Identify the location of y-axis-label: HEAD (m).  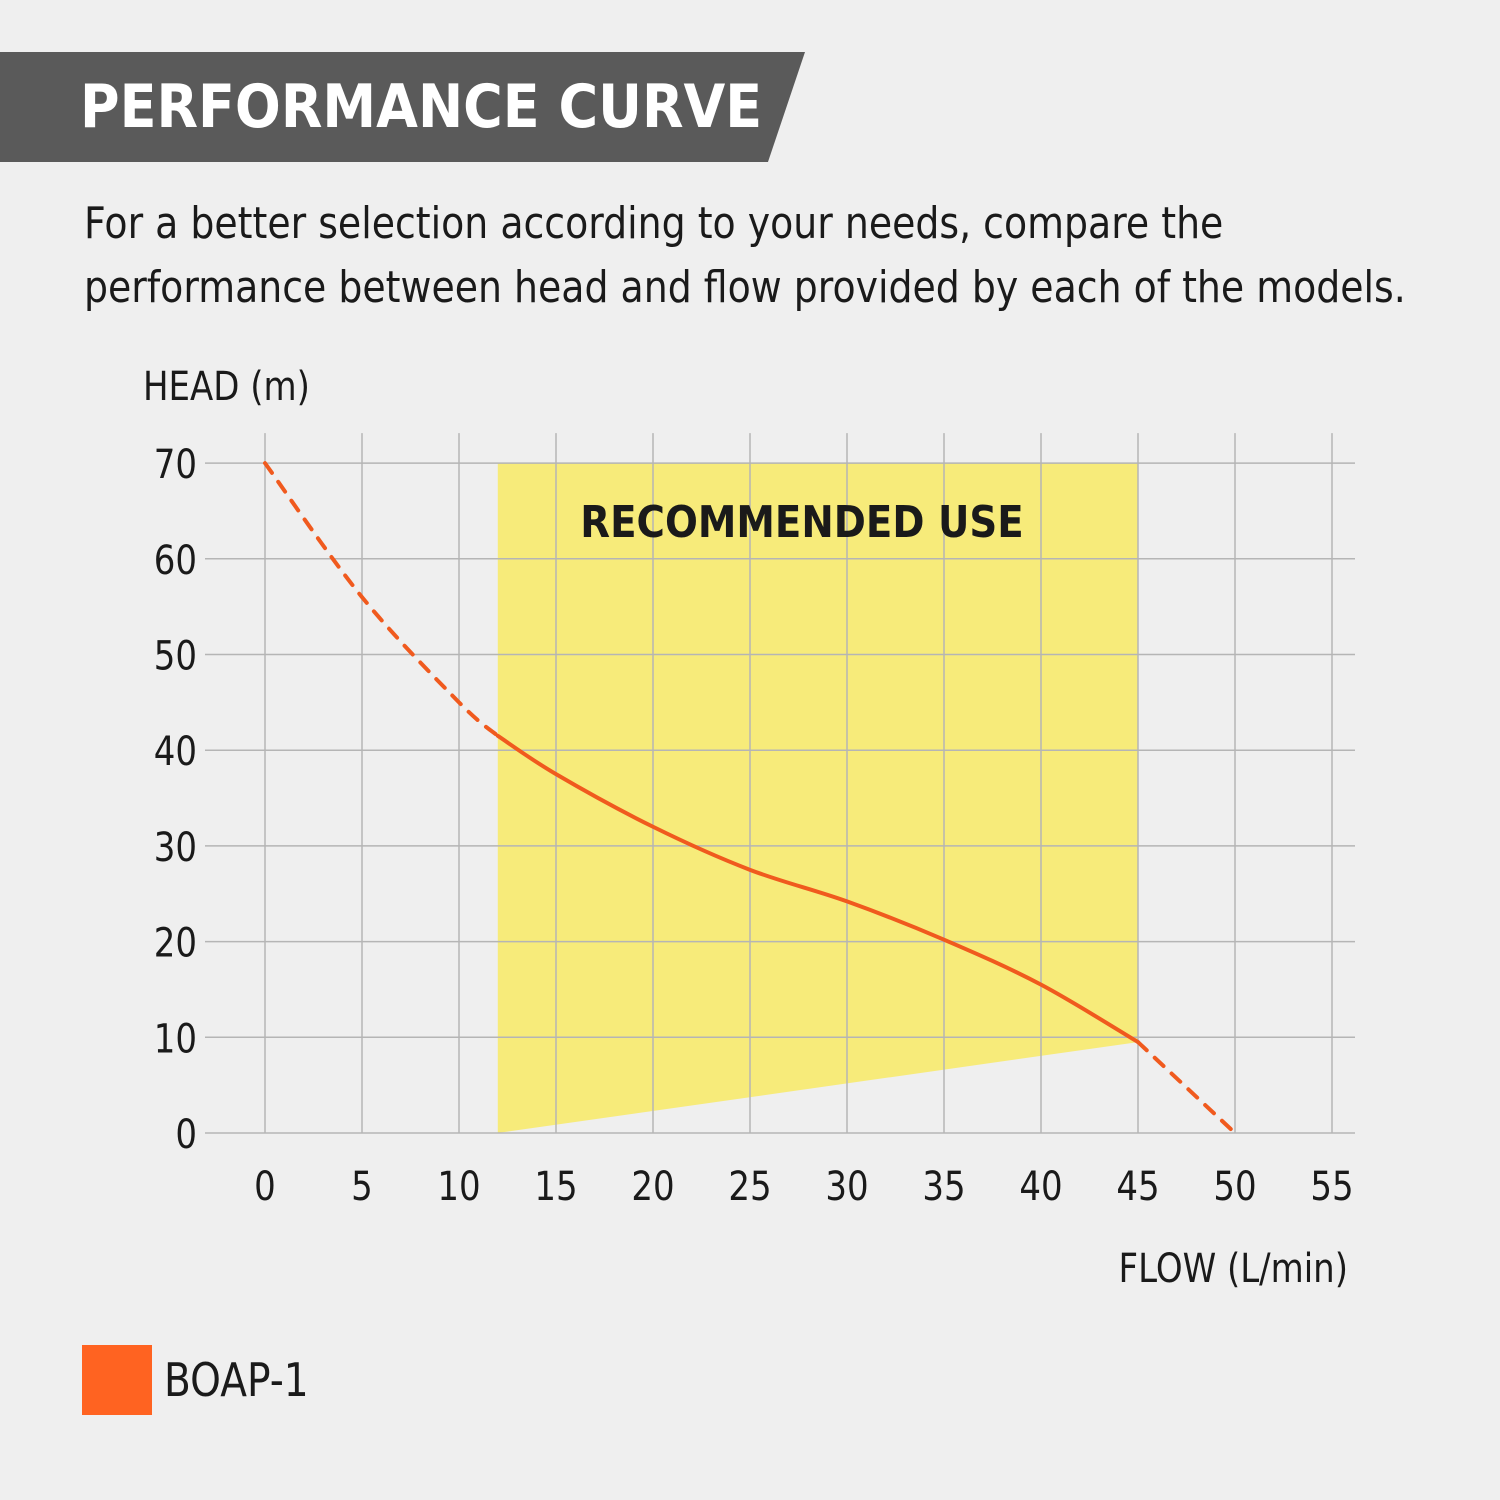
(226, 386).